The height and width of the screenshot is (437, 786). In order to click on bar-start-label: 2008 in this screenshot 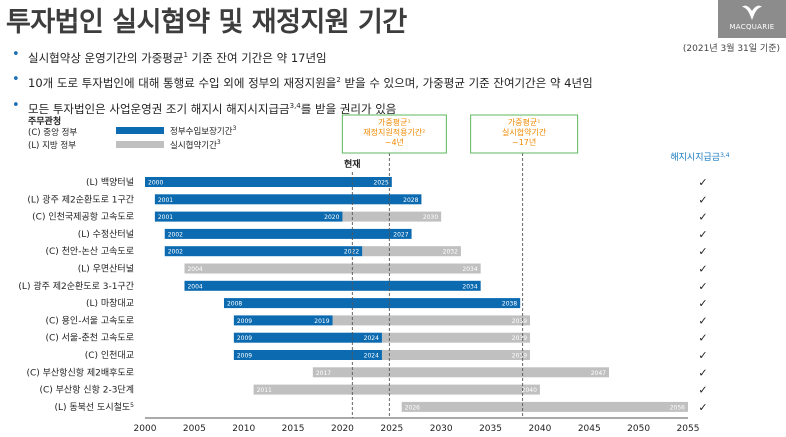, I will do `click(234, 304)`.